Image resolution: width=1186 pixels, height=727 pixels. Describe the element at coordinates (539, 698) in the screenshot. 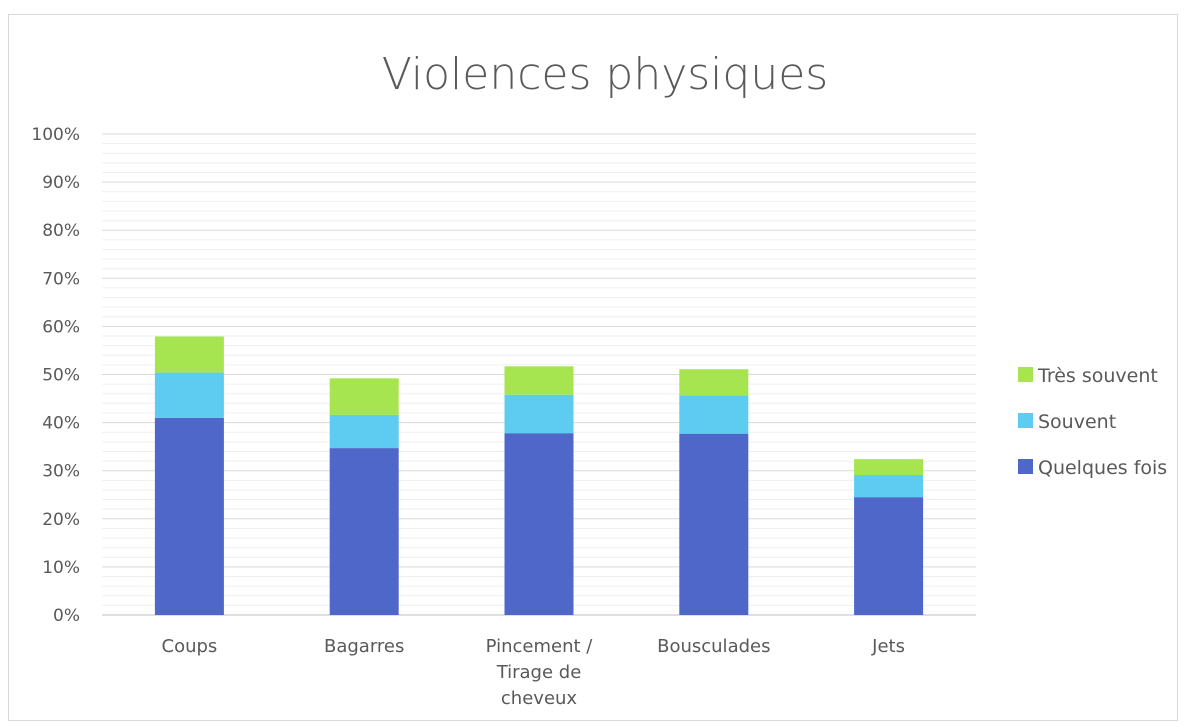

I see `x-category-label: cheveux` at that location.